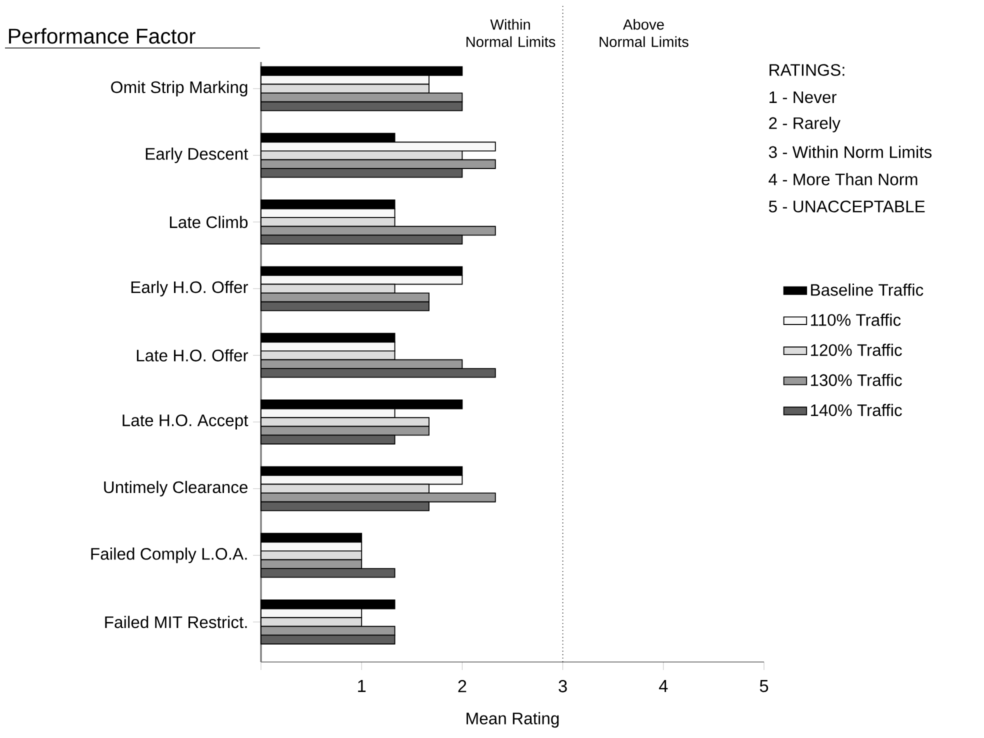 Image resolution: width=984 pixels, height=738 pixels. Describe the element at coordinates (362, 686) in the screenshot. I see `x-tick-label: 1` at that location.